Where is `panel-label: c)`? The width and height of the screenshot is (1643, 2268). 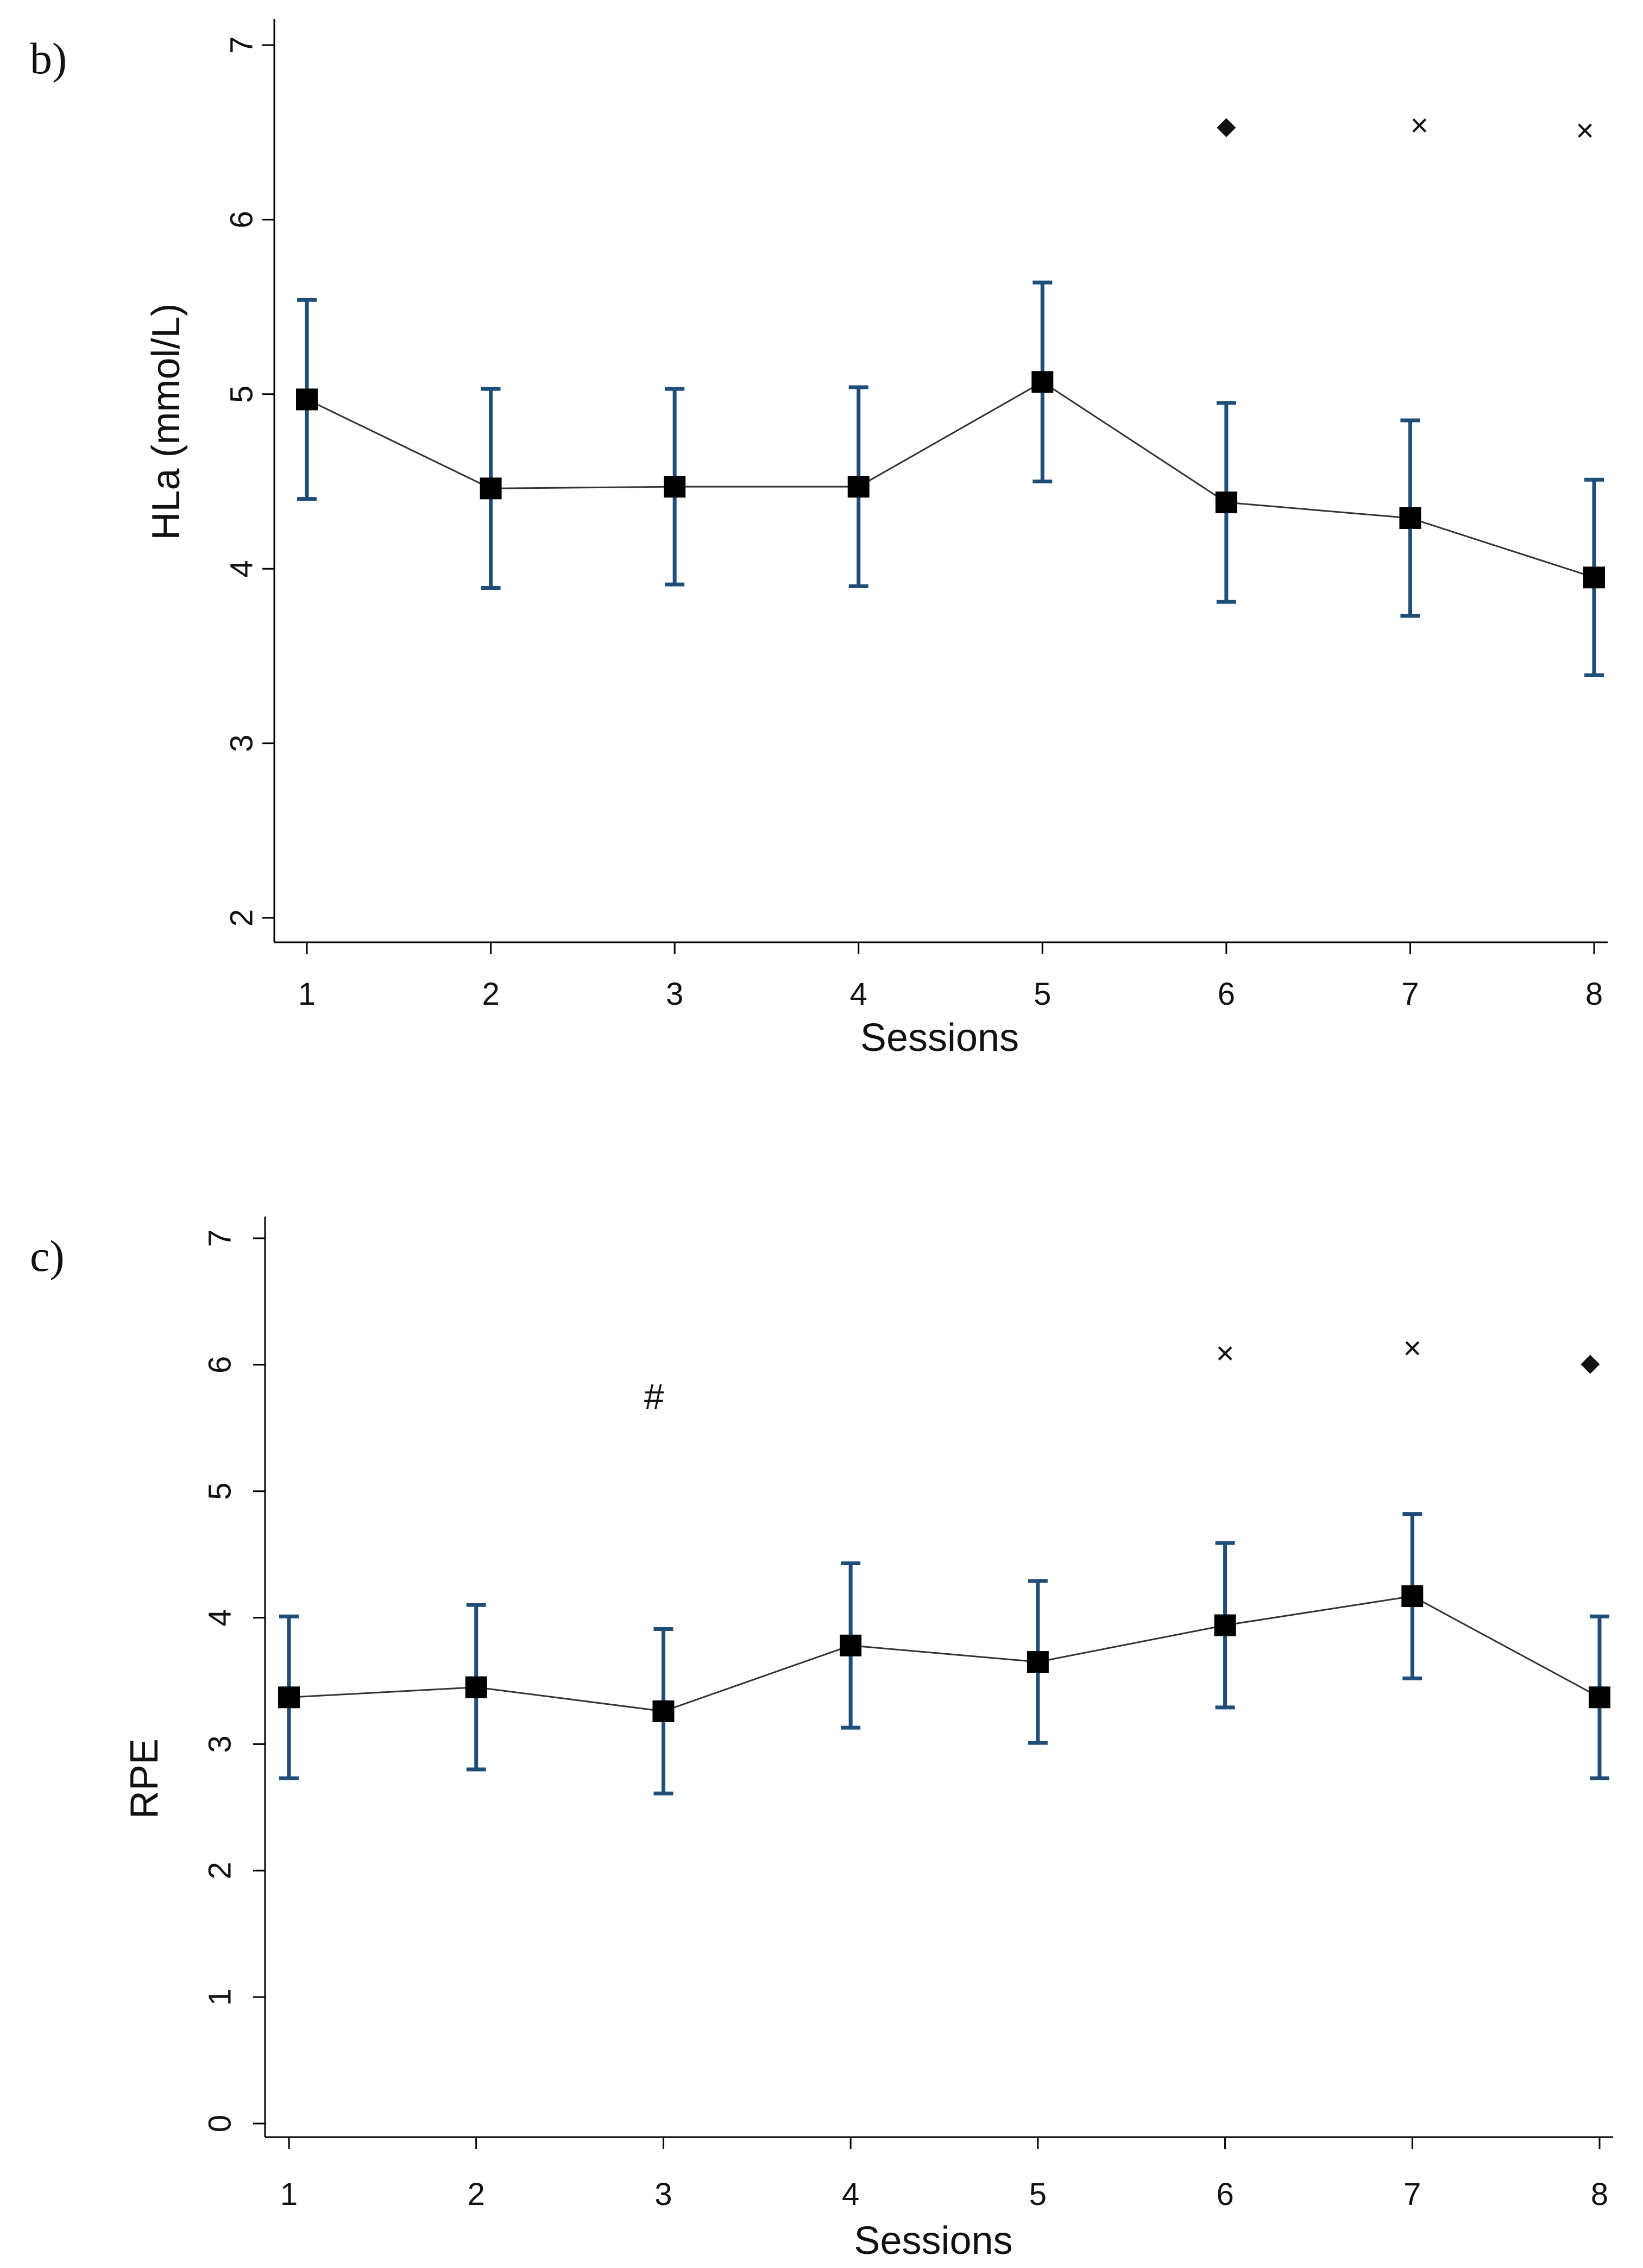 panel-label: c) is located at coordinates (47, 1256).